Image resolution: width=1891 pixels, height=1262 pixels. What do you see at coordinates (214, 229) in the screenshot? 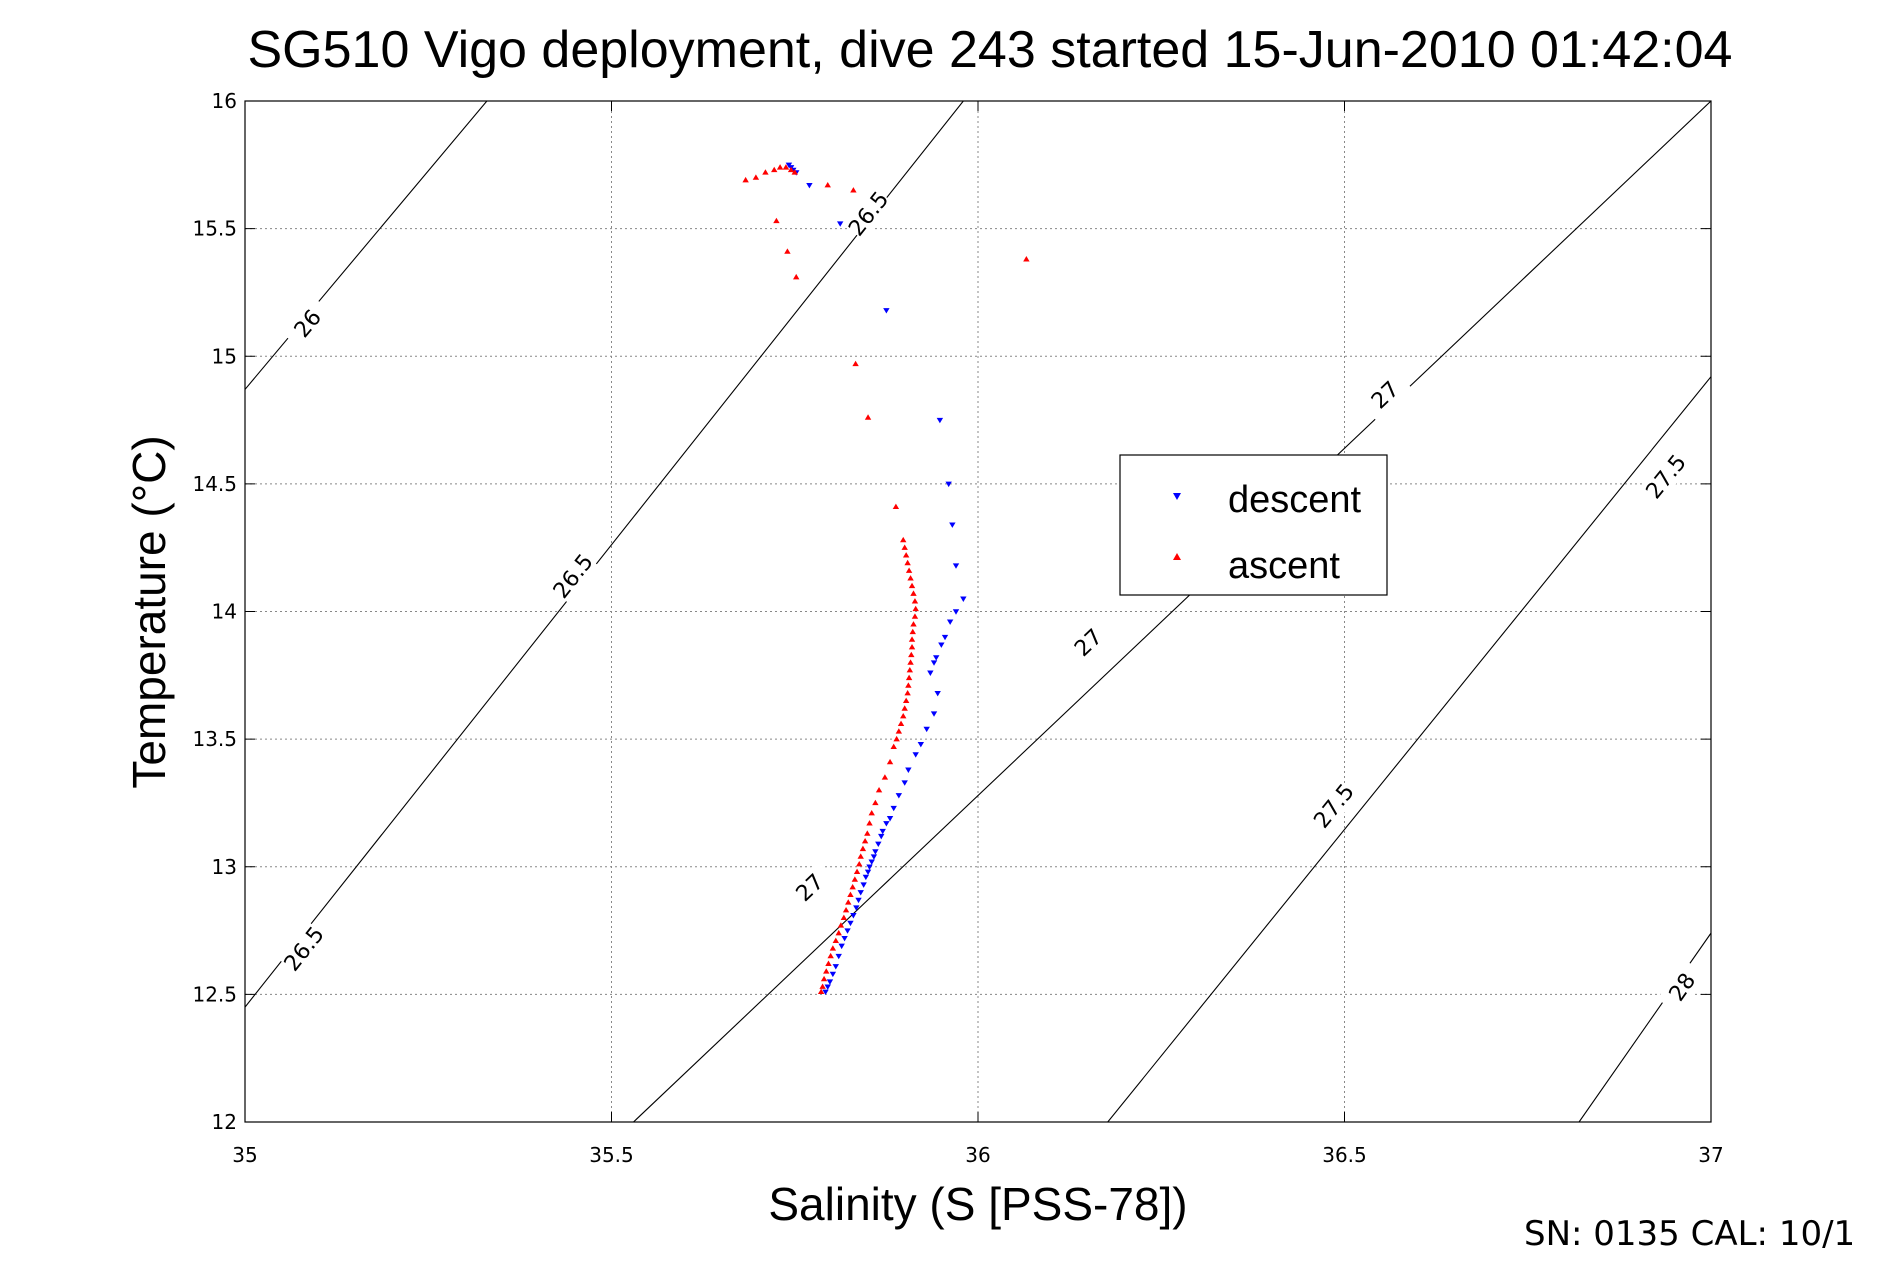
I see `y-tick-label: 15.5` at bounding box center [214, 229].